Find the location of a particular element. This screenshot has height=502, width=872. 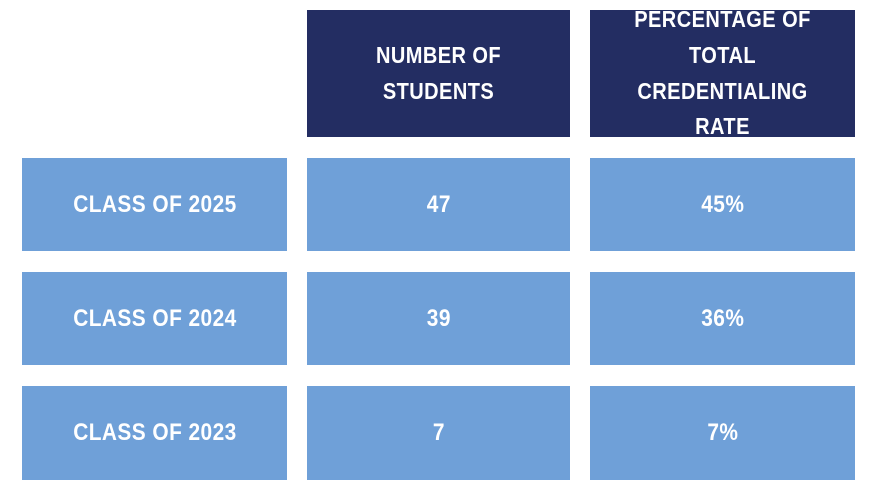

rate-value: 36% is located at coordinates (722, 318).